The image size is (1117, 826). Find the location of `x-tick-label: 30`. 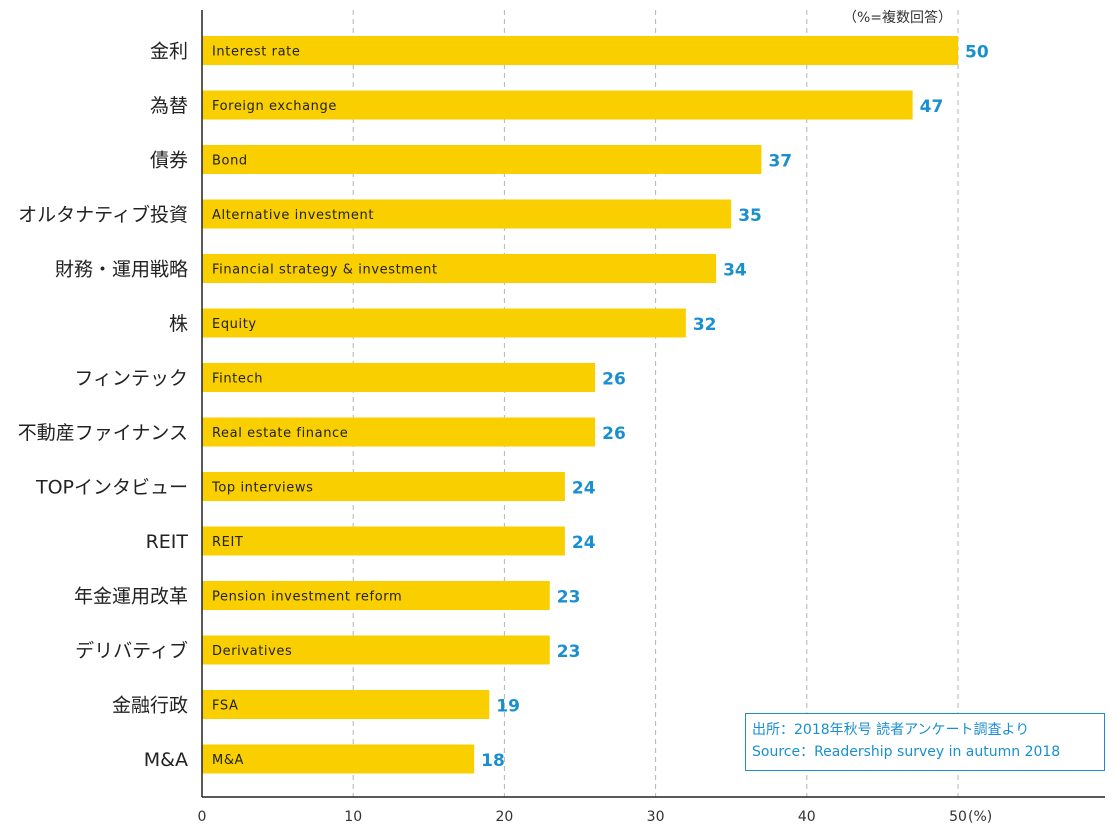

x-tick-label: 30 is located at coordinates (656, 817).